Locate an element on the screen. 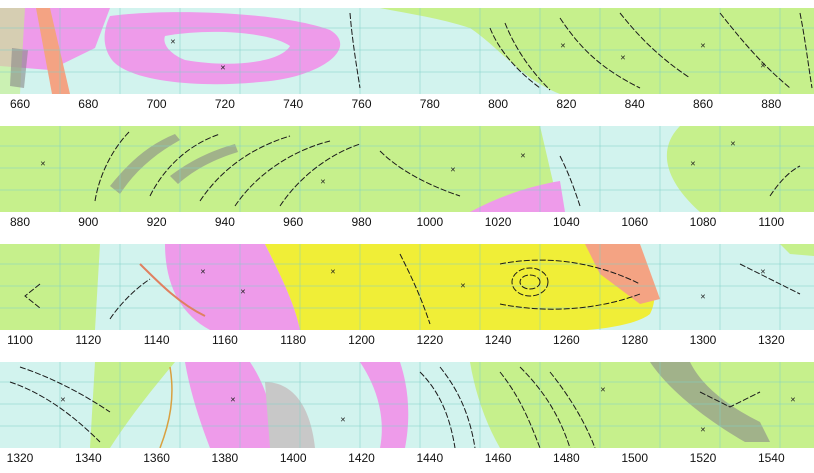 The width and height of the screenshot is (814, 473). scale-tick-label: 960 is located at coordinates (293, 222).